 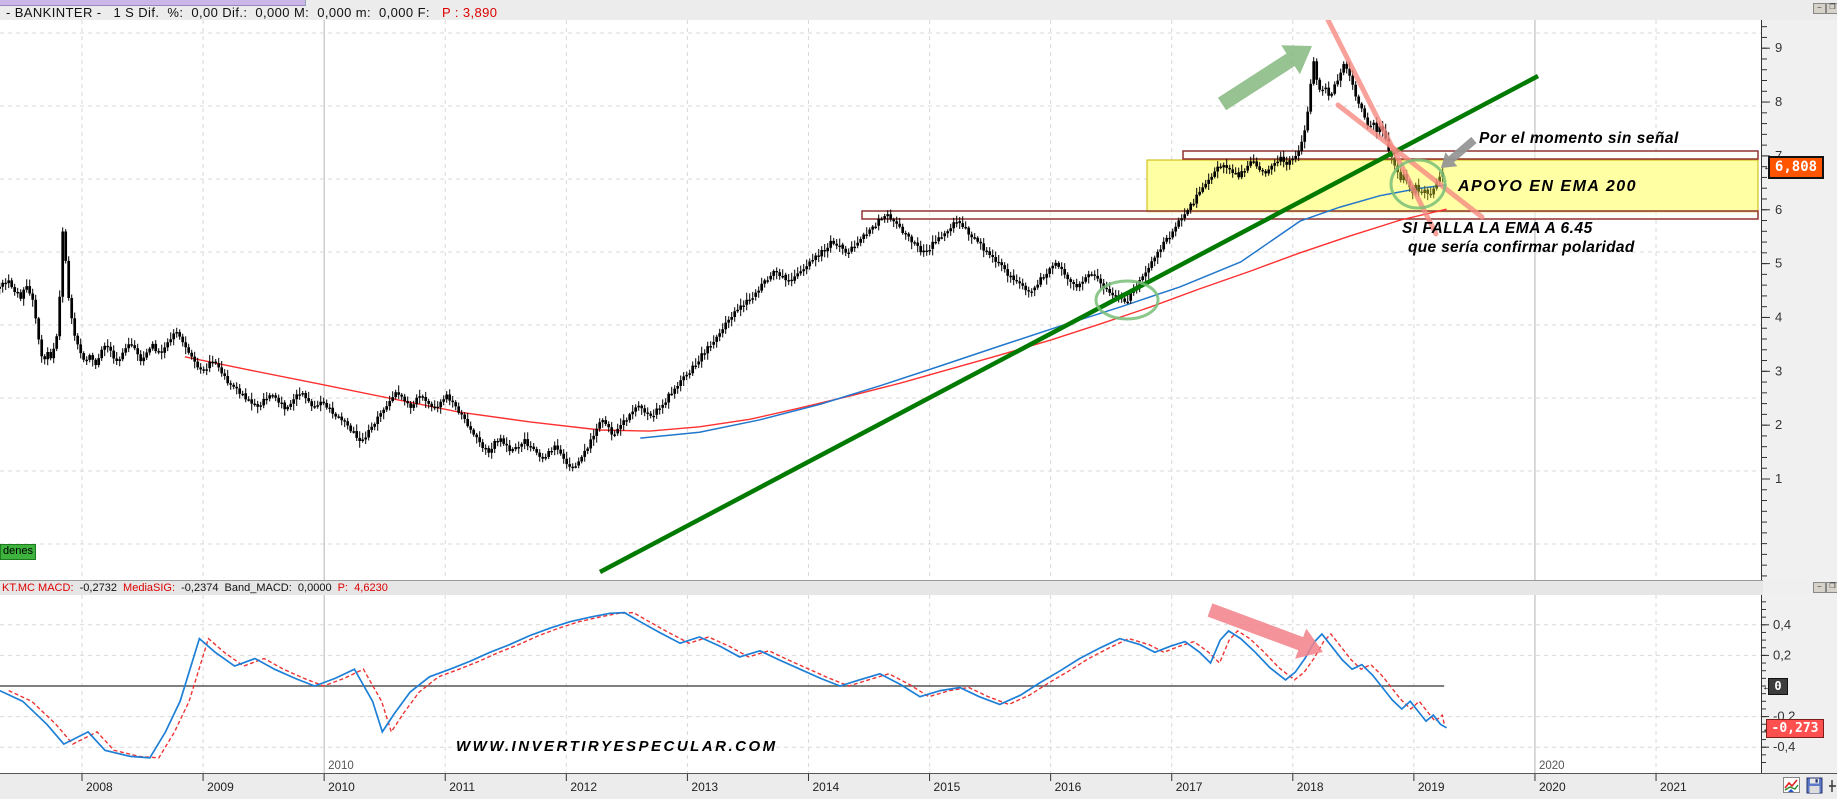 I want to click on svg-text: -0,4, so click(x=1784, y=746).